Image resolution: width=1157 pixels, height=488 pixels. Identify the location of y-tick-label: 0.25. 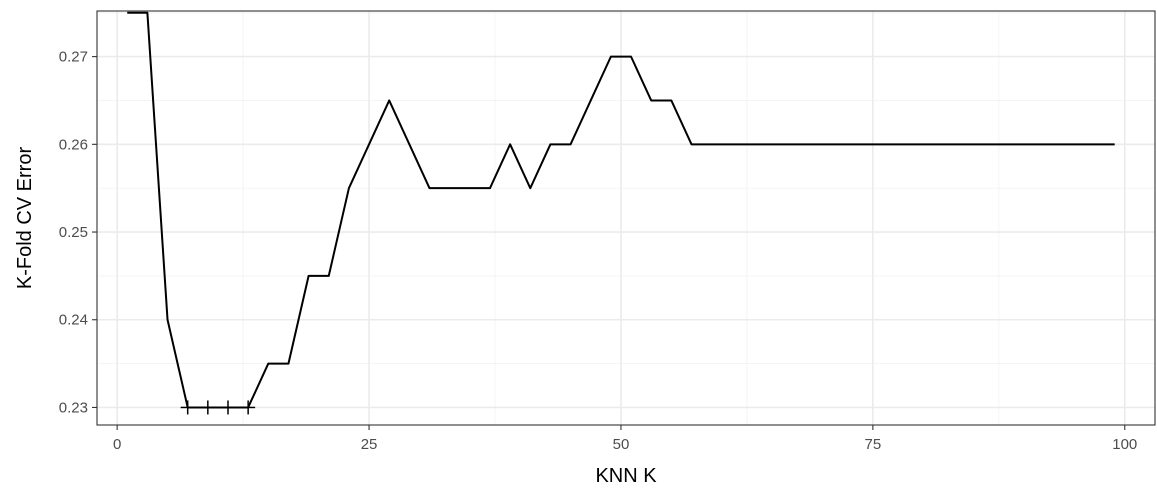
(73, 232).